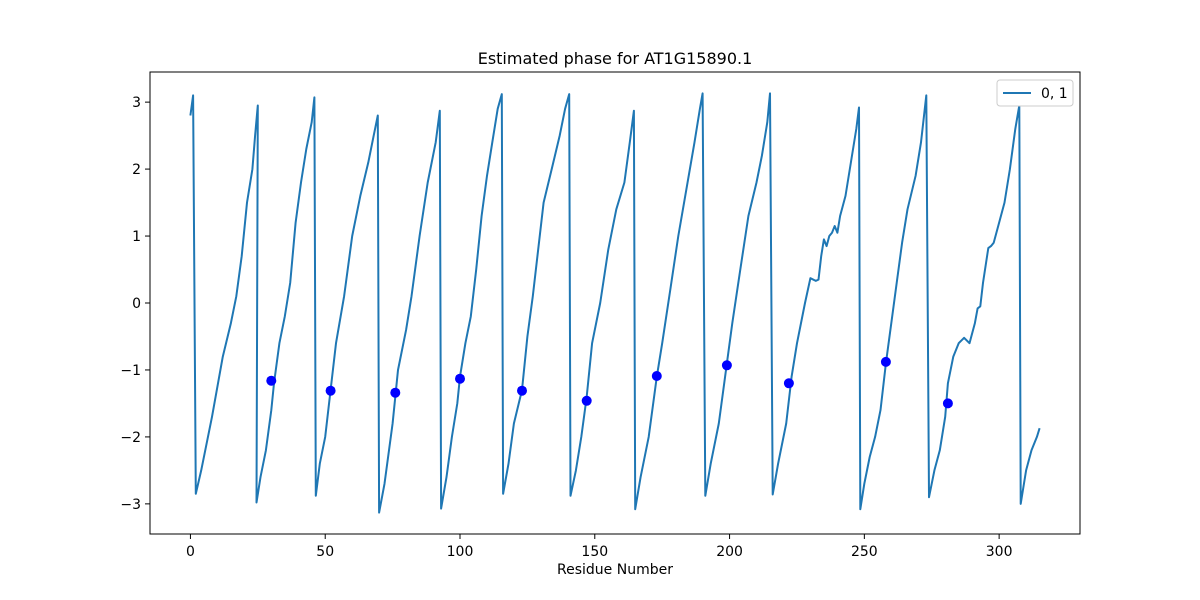 The width and height of the screenshot is (1200, 600). What do you see at coordinates (1054, 94) in the screenshot?
I see `legend-label: 0, 1` at bounding box center [1054, 94].